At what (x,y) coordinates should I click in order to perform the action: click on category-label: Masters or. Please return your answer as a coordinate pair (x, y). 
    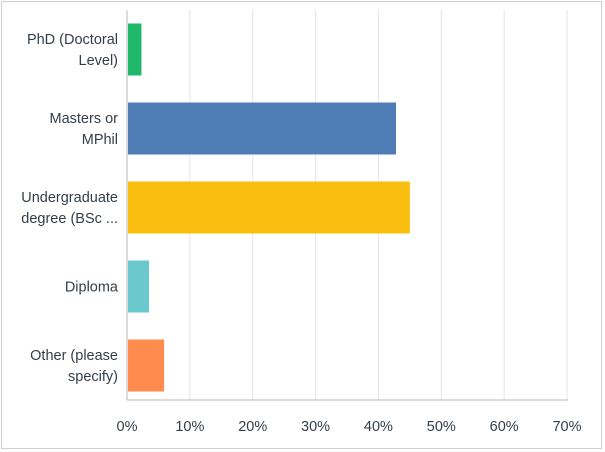
    Looking at the image, I should click on (84, 119).